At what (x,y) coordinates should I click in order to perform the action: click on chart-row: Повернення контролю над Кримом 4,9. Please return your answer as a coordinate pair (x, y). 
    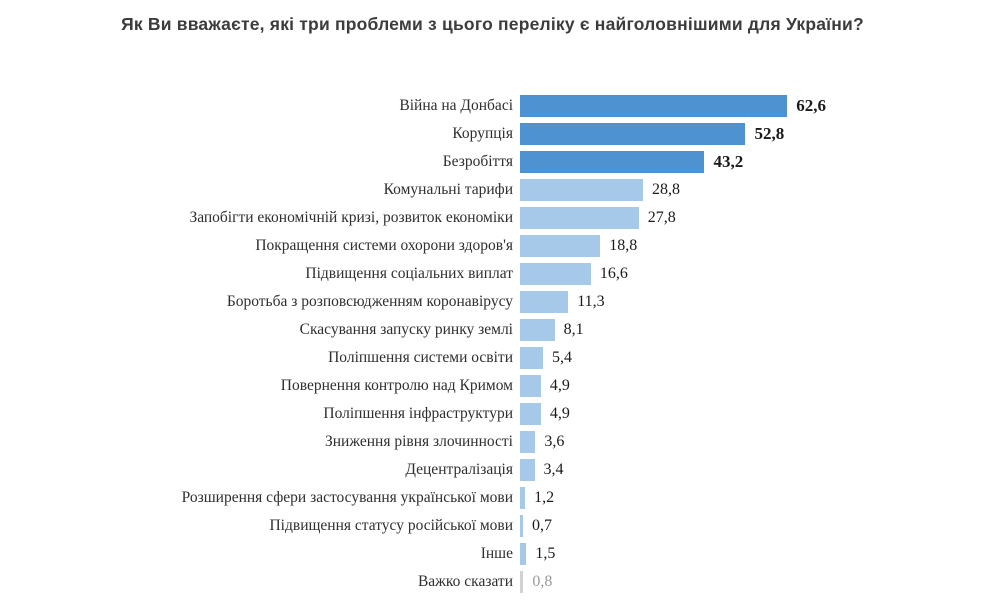
    Looking at the image, I should click on (492, 386).